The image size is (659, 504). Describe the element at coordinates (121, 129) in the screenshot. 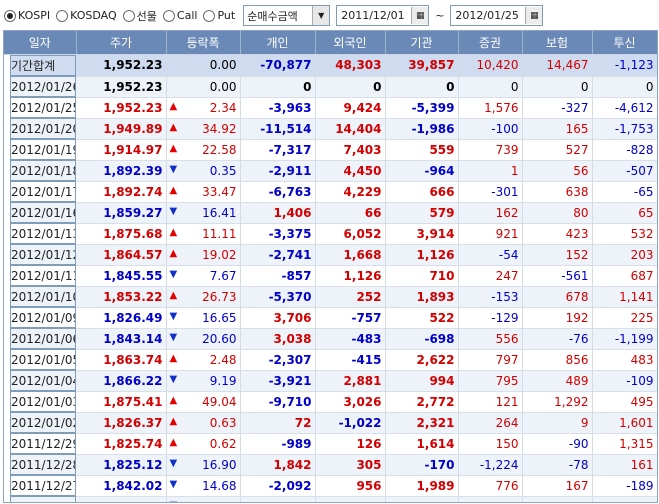

I see `price-cell: 1,949.89` at that location.